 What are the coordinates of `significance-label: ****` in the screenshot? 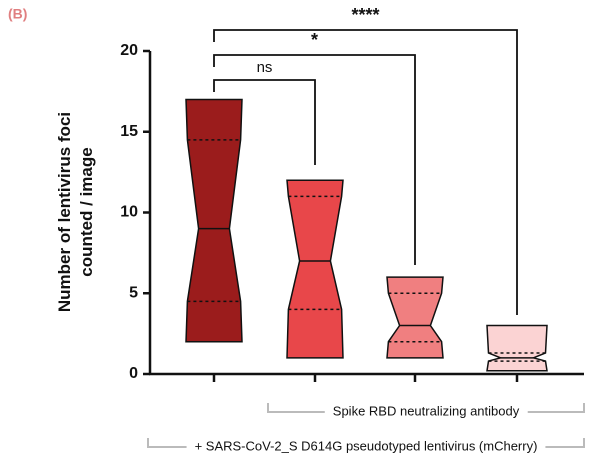 It's located at (365, 15).